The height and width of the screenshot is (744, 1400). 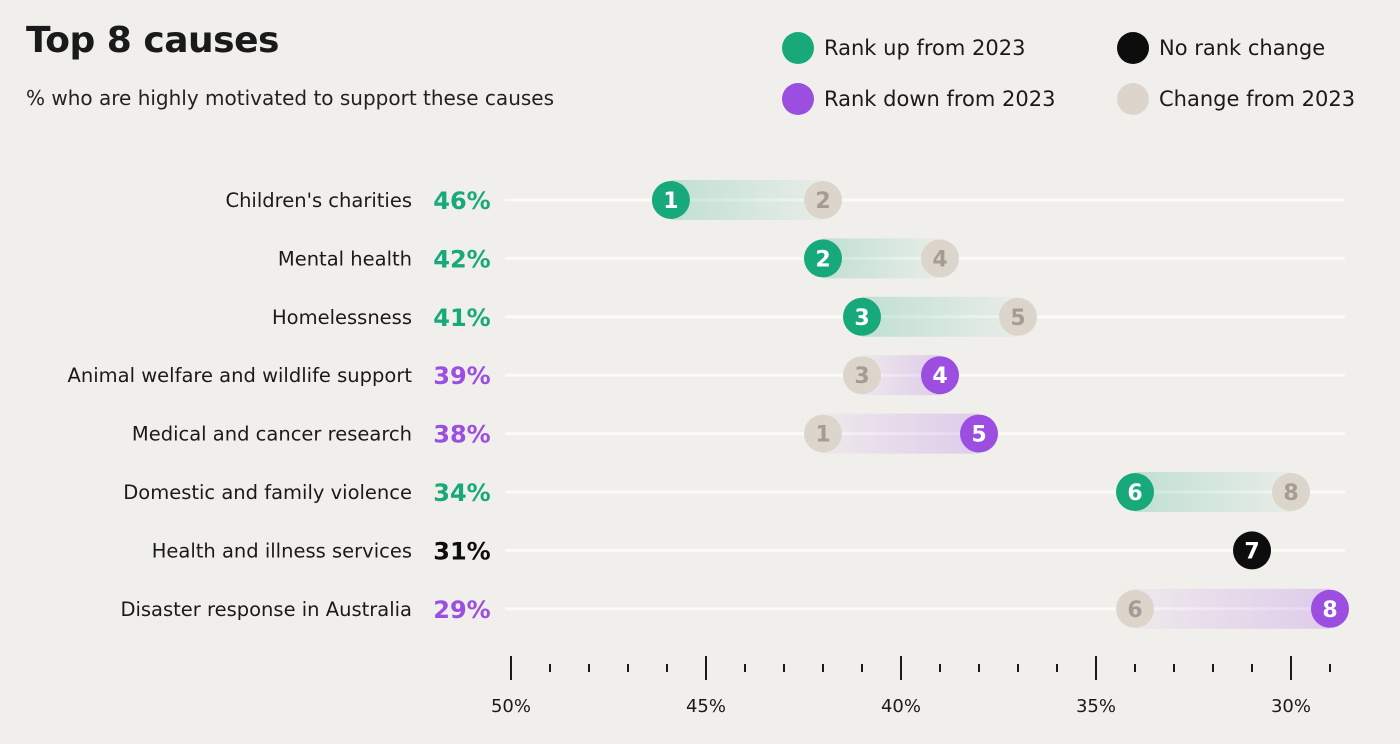 What do you see at coordinates (1133, 99) in the screenshot?
I see `legend-dot-change` at bounding box center [1133, 99].